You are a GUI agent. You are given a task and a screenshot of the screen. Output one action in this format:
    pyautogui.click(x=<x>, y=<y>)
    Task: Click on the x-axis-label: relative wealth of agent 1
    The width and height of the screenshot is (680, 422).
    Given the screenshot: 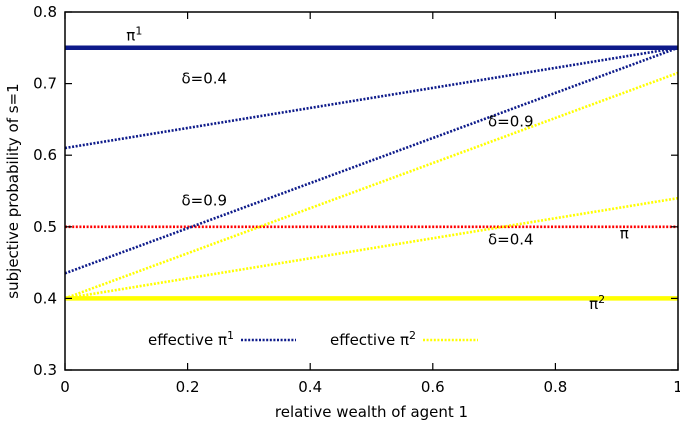 What is the action you would take?
    pyautogui.click(x=371, y=412)
    